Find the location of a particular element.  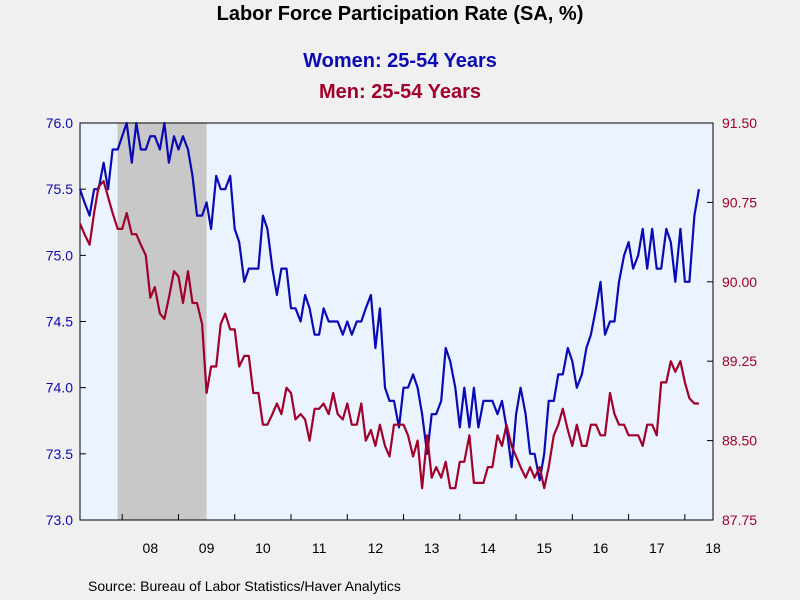

x-axis-label: 14 is located at coordinates (488, 548).